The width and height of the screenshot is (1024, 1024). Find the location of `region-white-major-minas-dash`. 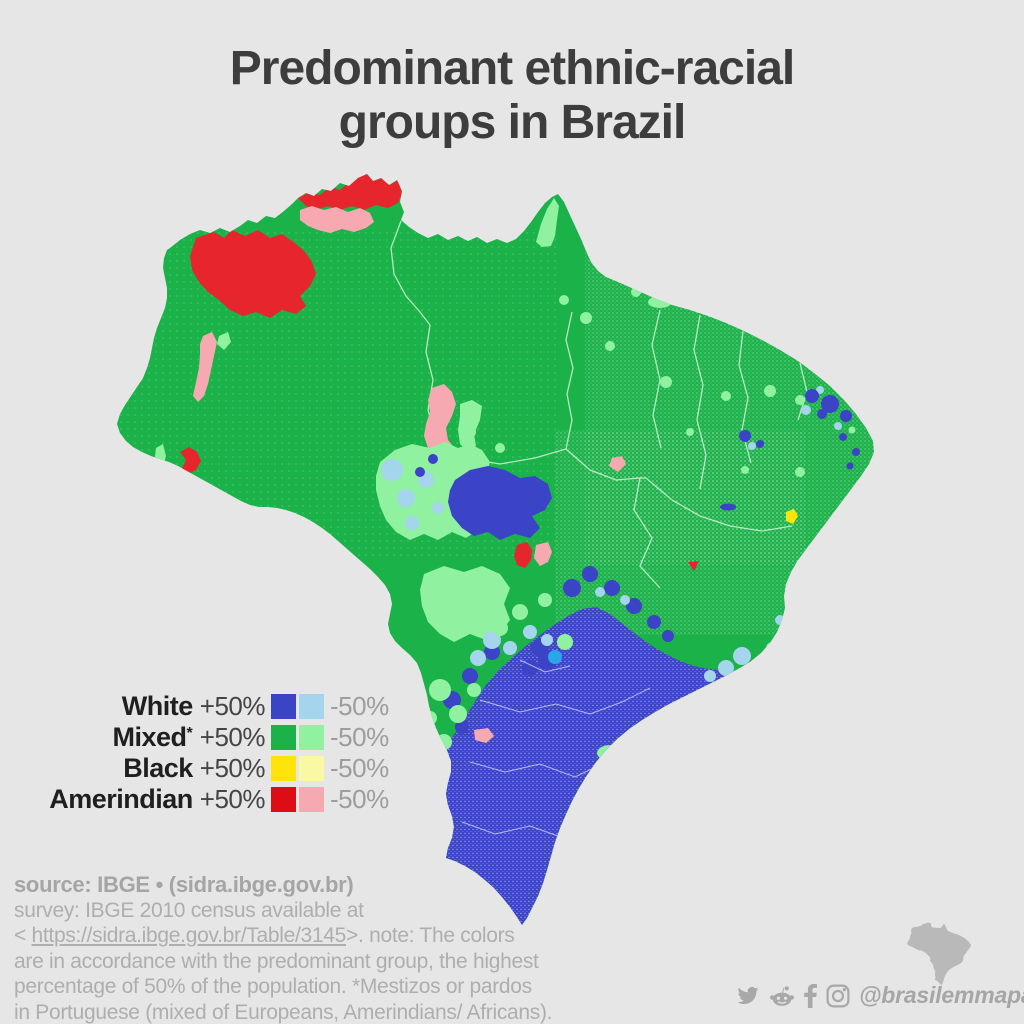

region-white-major-minas-dash is located at coordinates (728, 507).